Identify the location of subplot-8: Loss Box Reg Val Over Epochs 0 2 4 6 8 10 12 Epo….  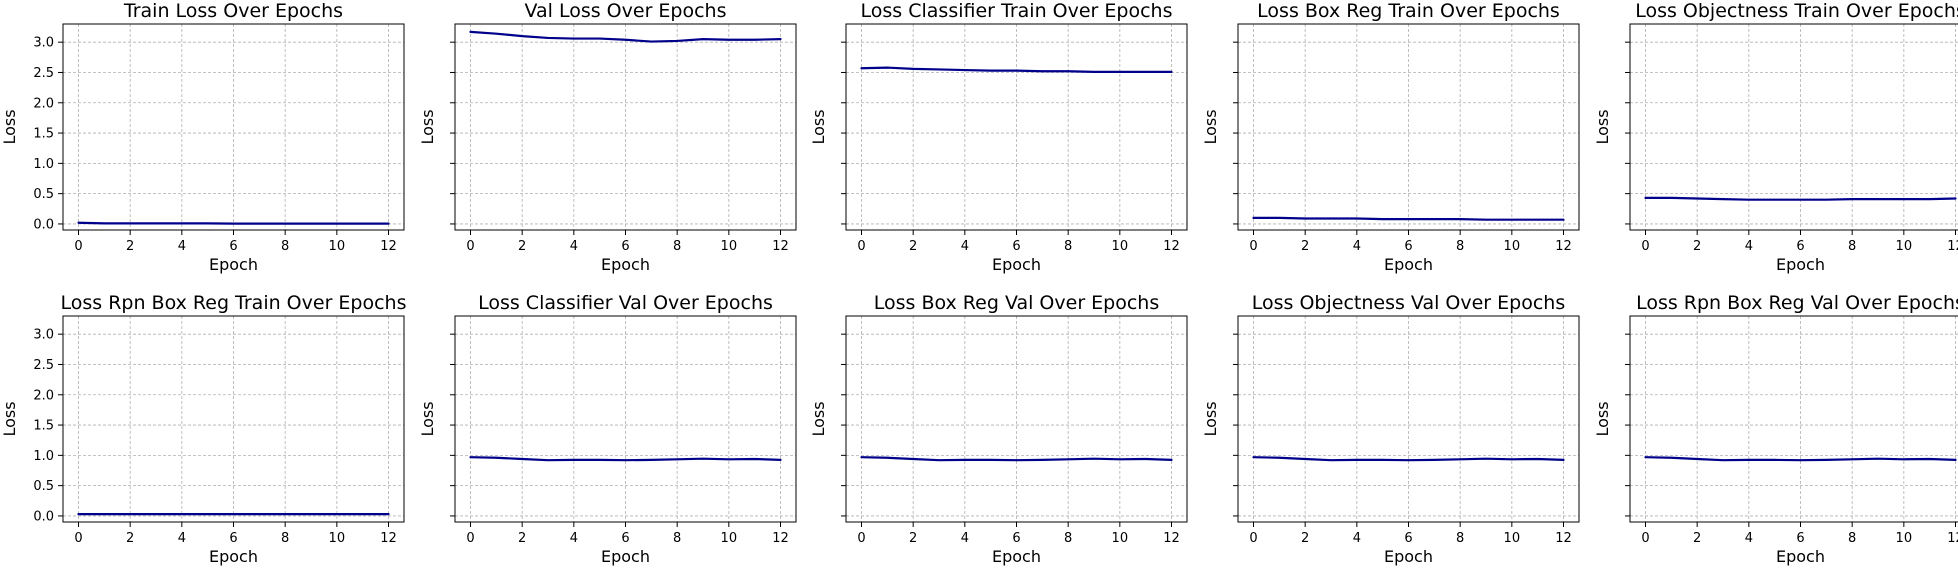
(998, 429).